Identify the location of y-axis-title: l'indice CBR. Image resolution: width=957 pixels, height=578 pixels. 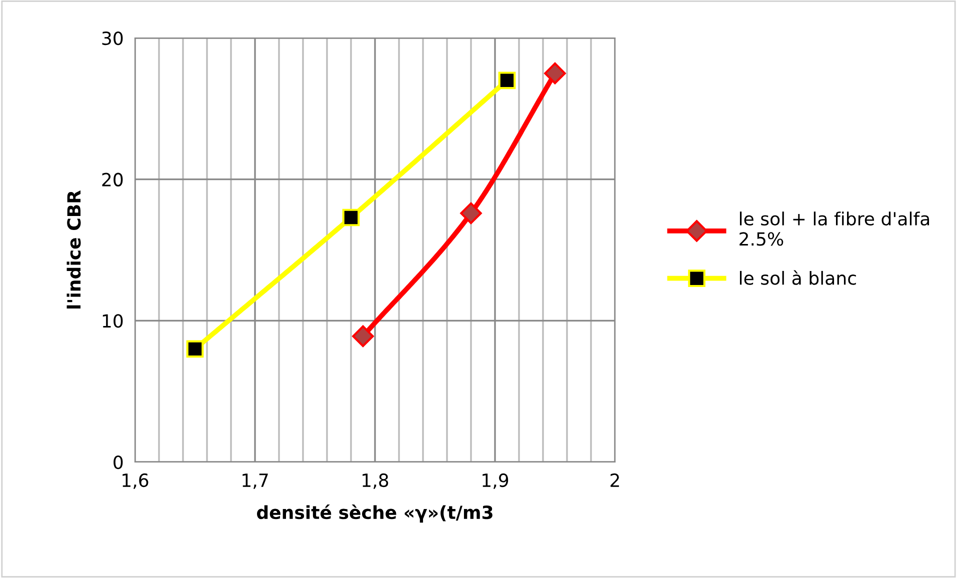
(73, 249).